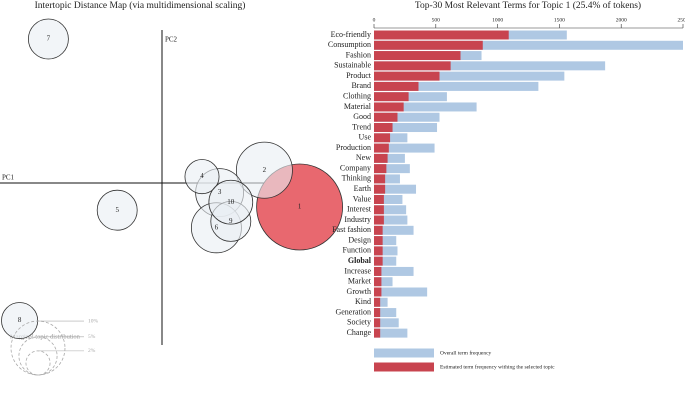  What do you see at coordinates (357, 270) in the screenshot?
I see `term-label: Increase` at bounding box center [357, 270].